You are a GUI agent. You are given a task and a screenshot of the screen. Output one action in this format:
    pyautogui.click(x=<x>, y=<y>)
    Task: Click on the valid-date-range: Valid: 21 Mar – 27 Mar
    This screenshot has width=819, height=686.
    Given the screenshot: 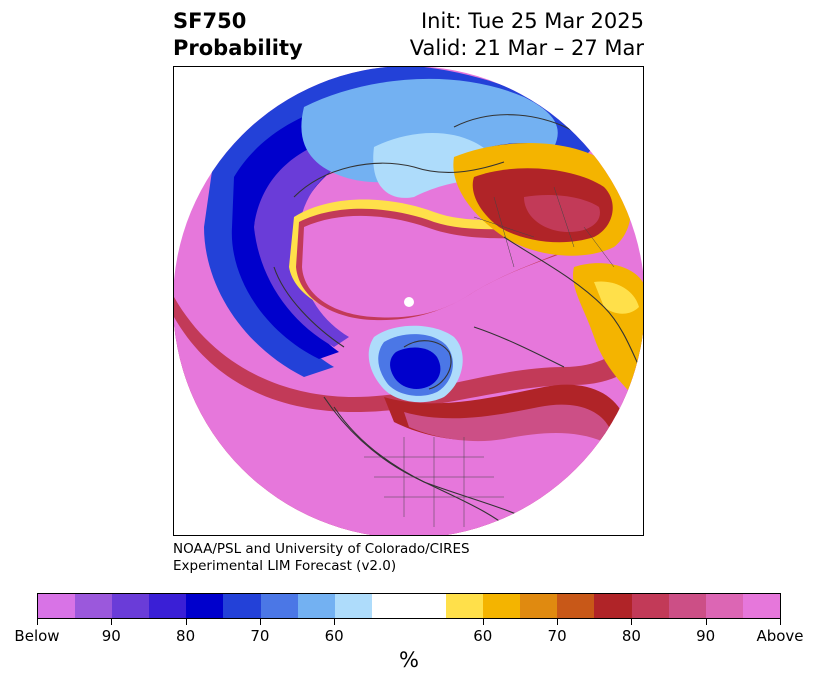 What is the action you would take?
    pyautogui.click(x=526, y=48)
    